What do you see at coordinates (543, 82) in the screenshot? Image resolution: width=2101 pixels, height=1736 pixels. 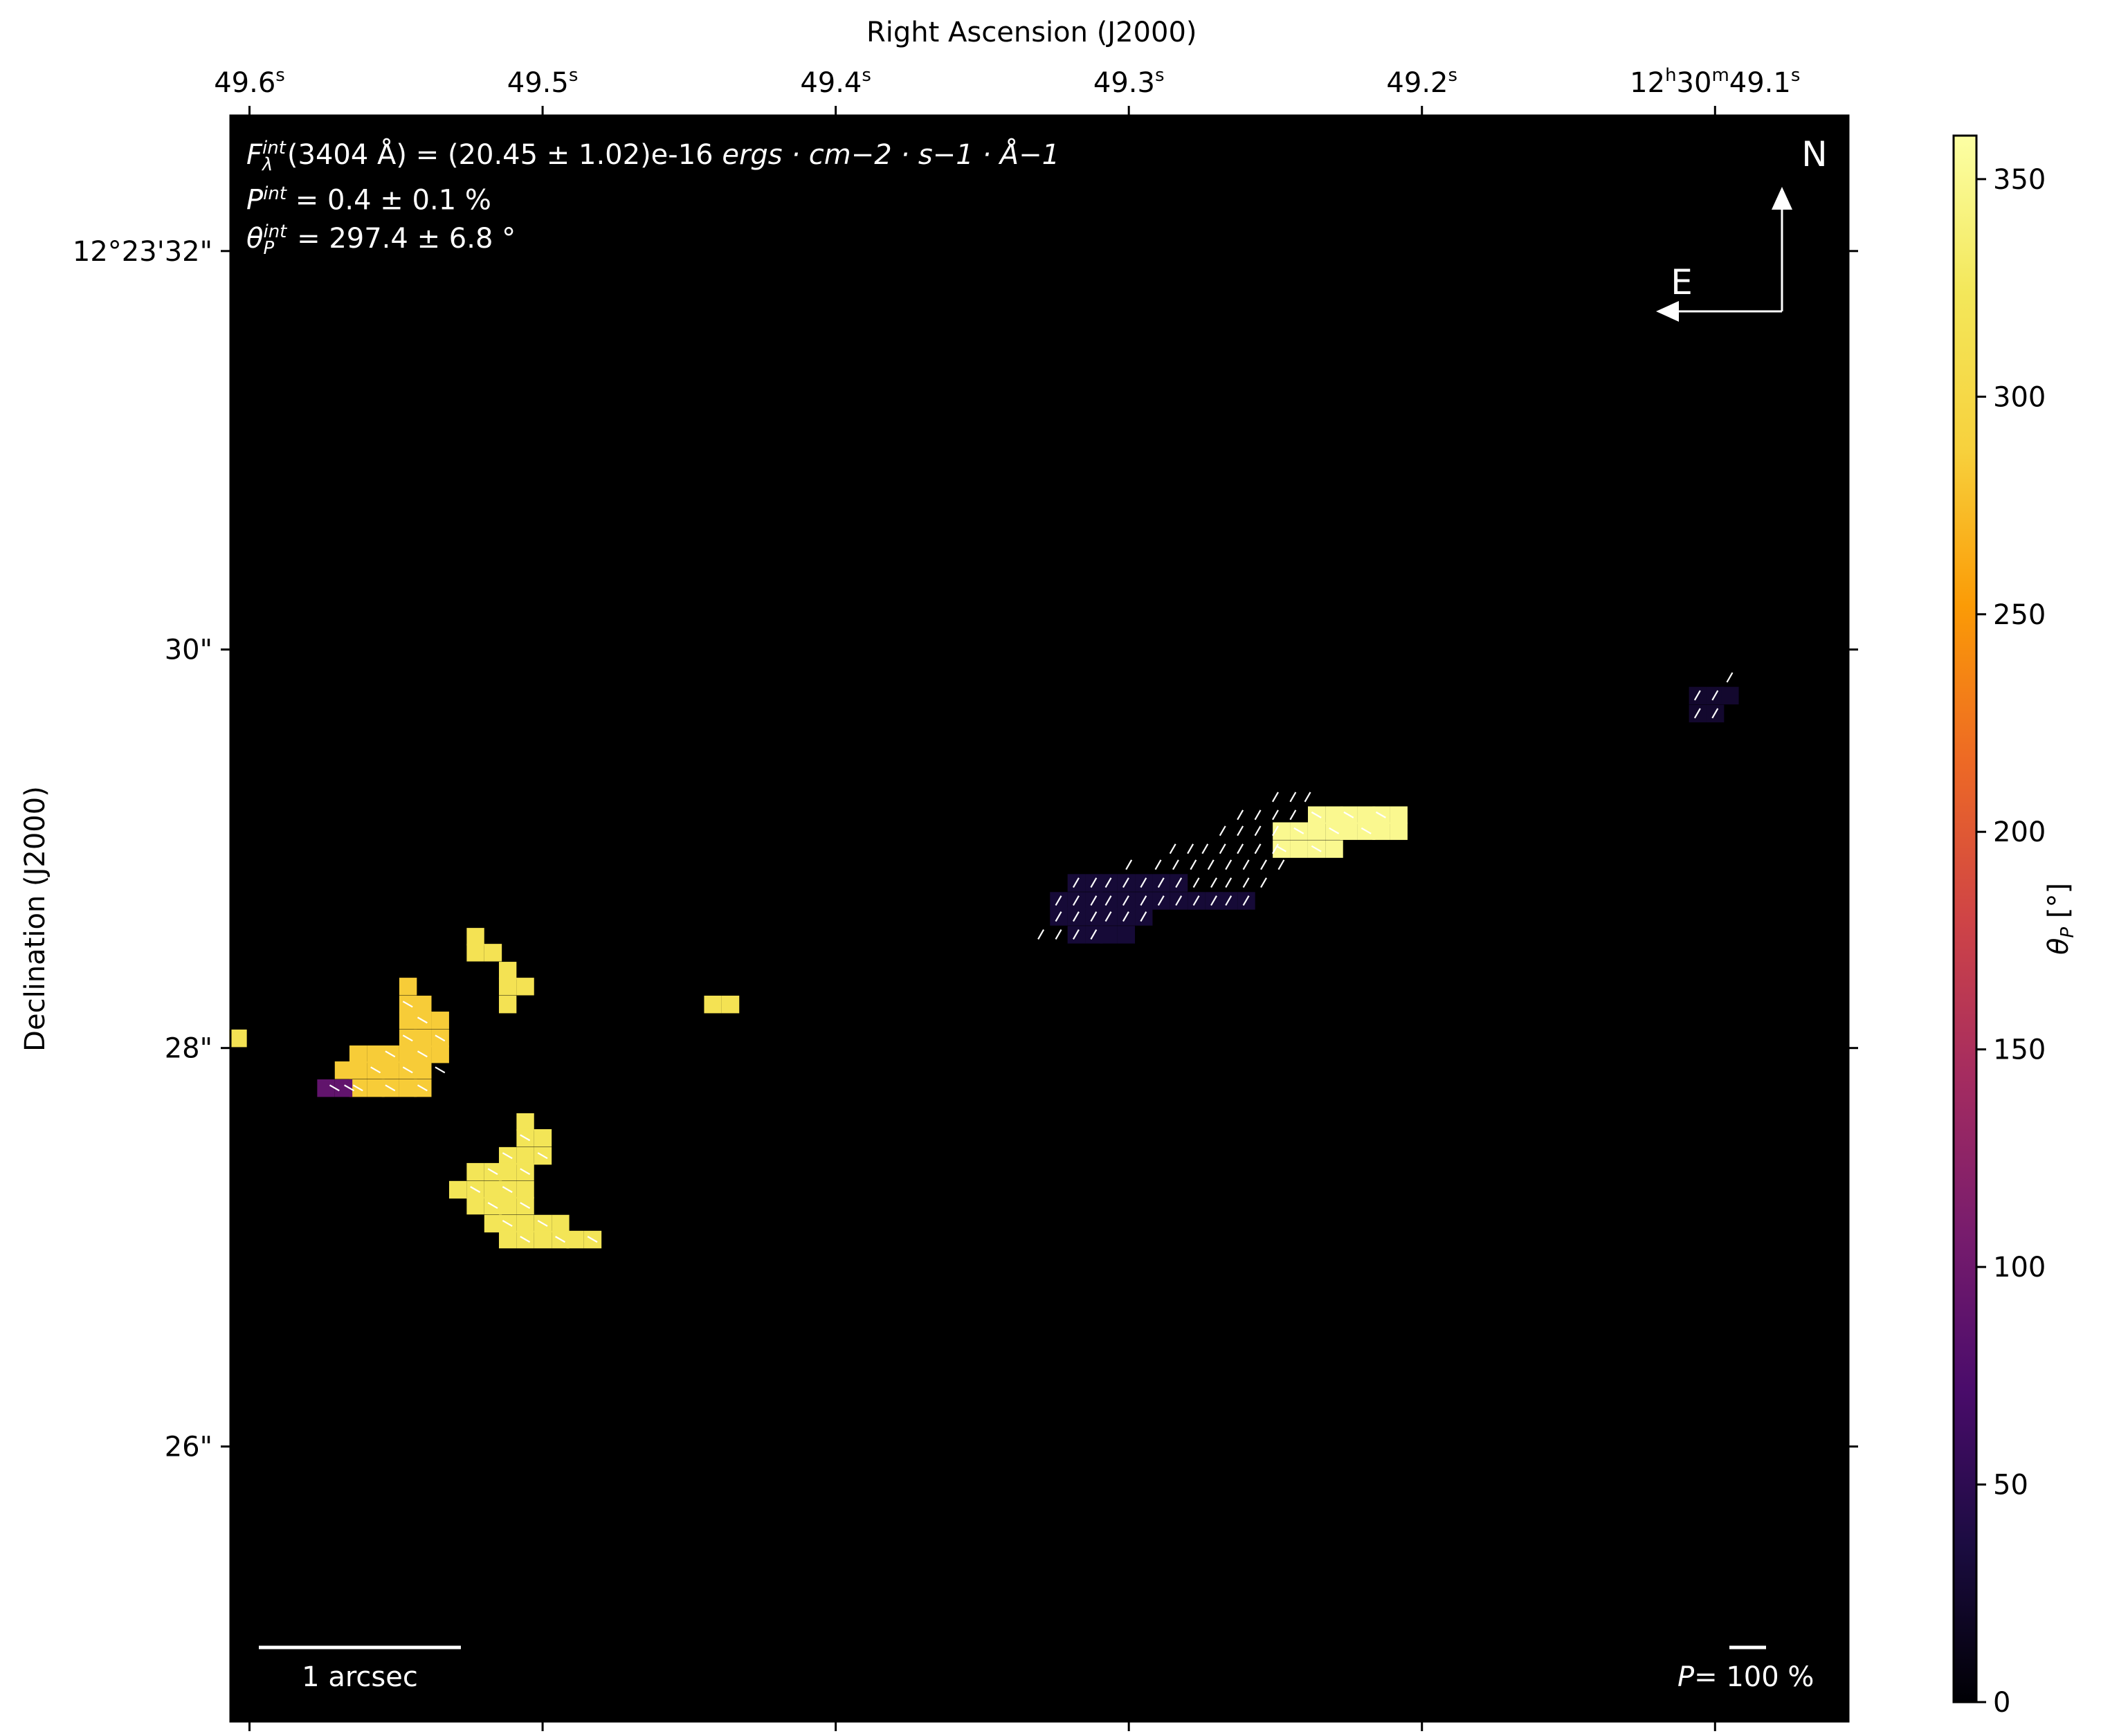 I see `x-tick-label: 49.5s` at bounding box center [543, 82].